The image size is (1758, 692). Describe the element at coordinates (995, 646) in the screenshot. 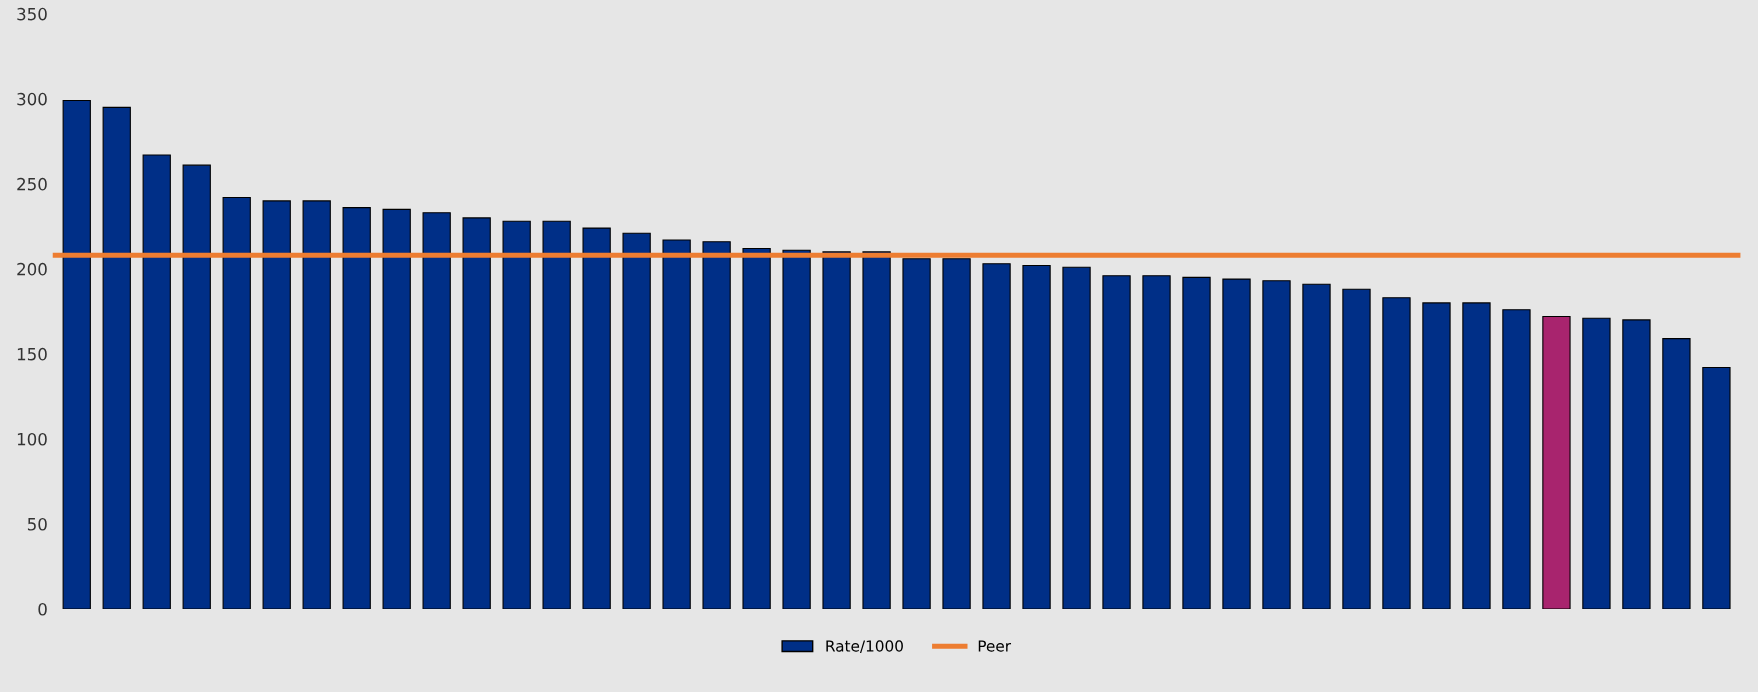

I see `legend-label: Peer` at that location.